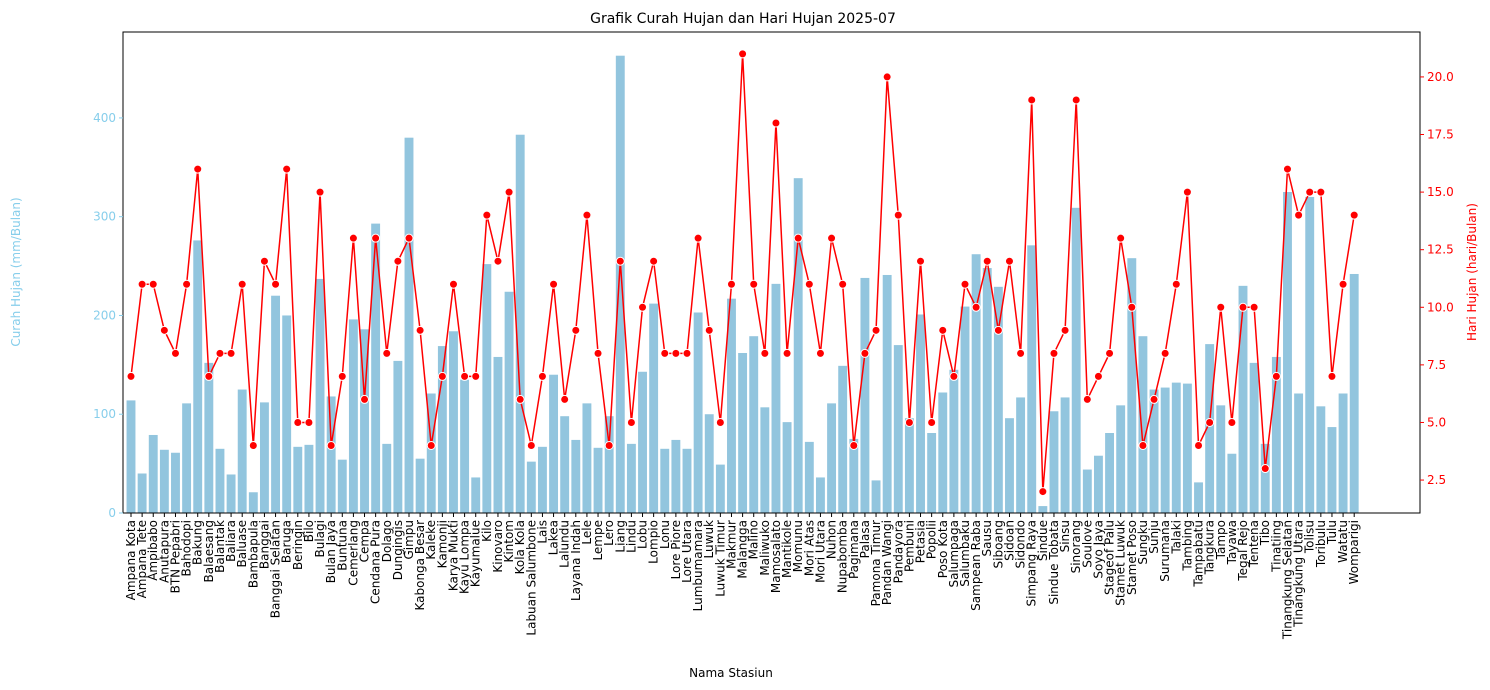  What do you see at coordinates (787, 549) in the screenshot?
I see `x-tick-label: Mantikole` at bounding box center [787, 549].